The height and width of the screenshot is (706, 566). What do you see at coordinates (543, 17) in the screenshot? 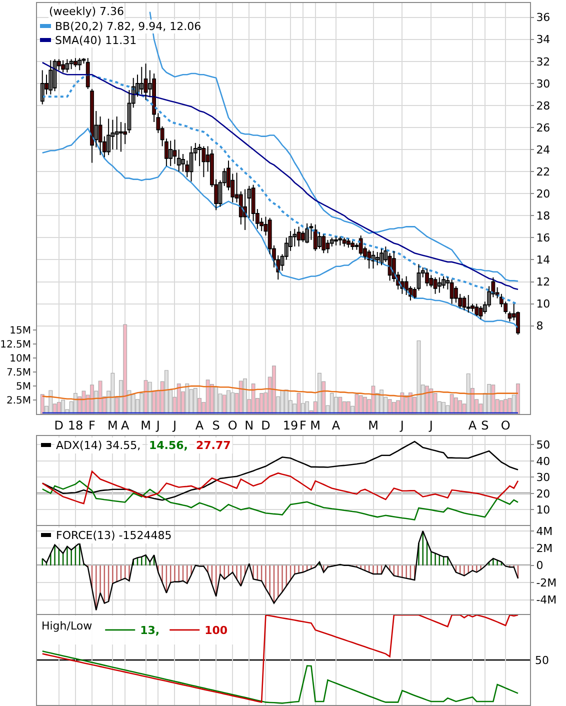
I see `y-tick-label: 36` at bounding box center [543, 17].